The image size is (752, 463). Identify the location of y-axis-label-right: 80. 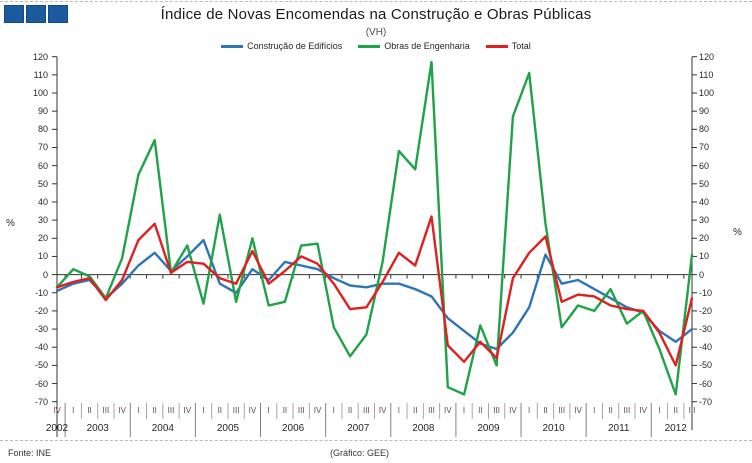
(704, 129).